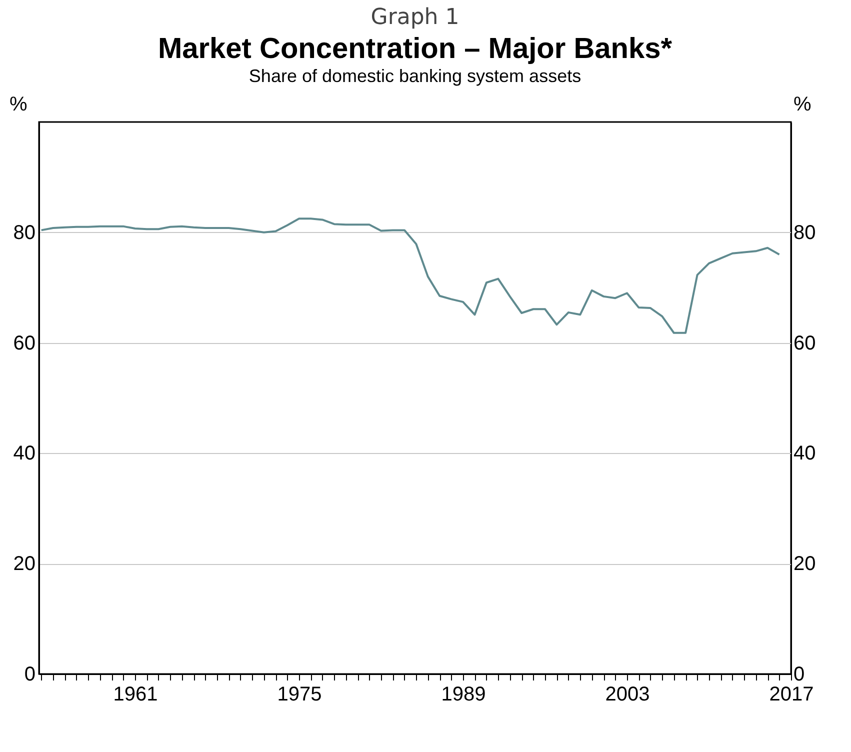 The image size is (851, 752). I want to click on line-series, so click(410, 276).